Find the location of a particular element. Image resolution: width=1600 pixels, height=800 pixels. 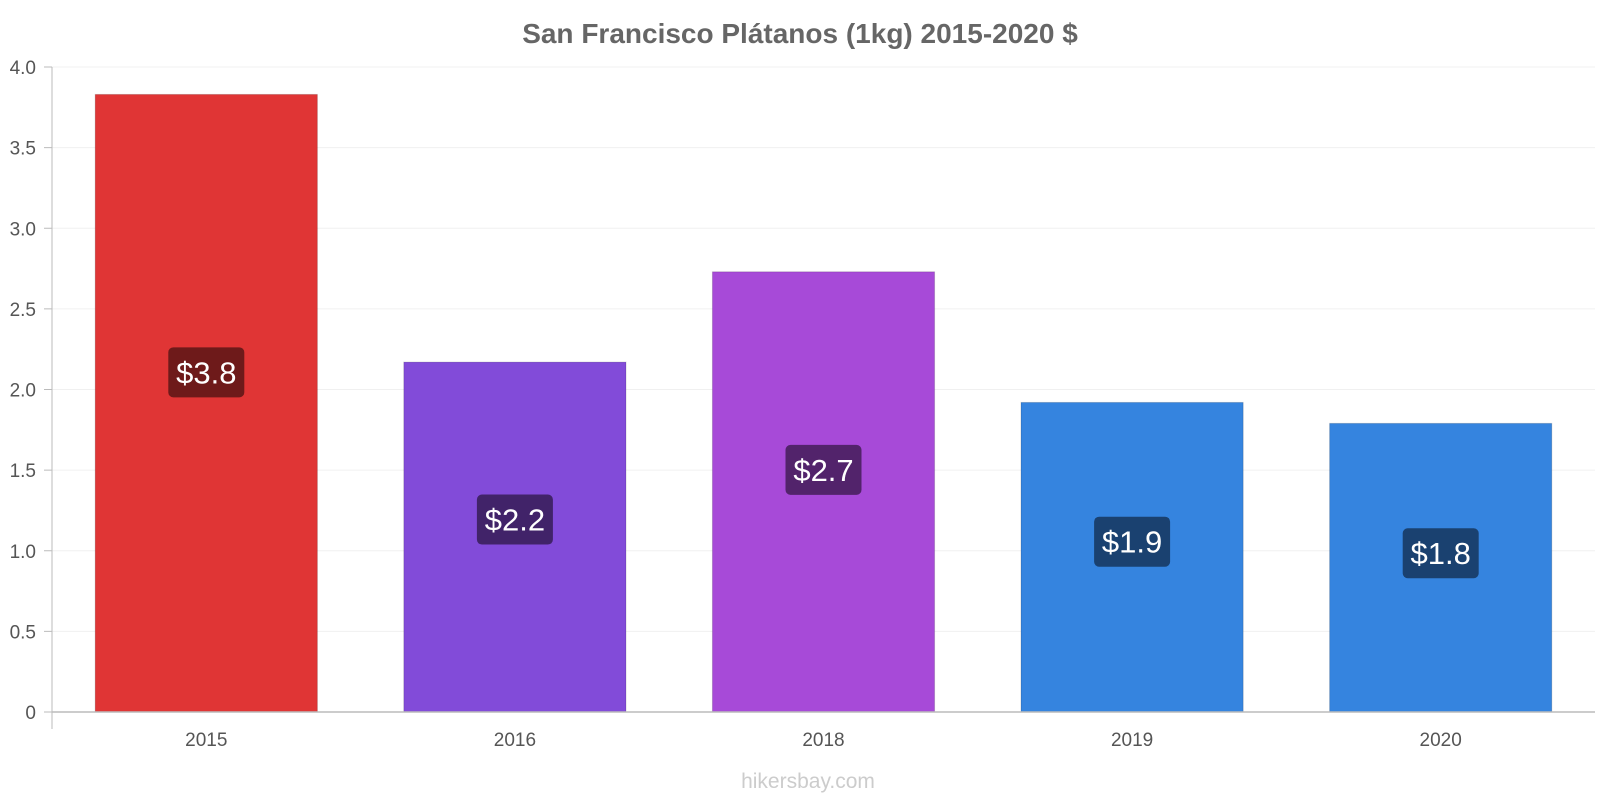

y-tick-label: 2.5 is located at coordinates (23, 310).